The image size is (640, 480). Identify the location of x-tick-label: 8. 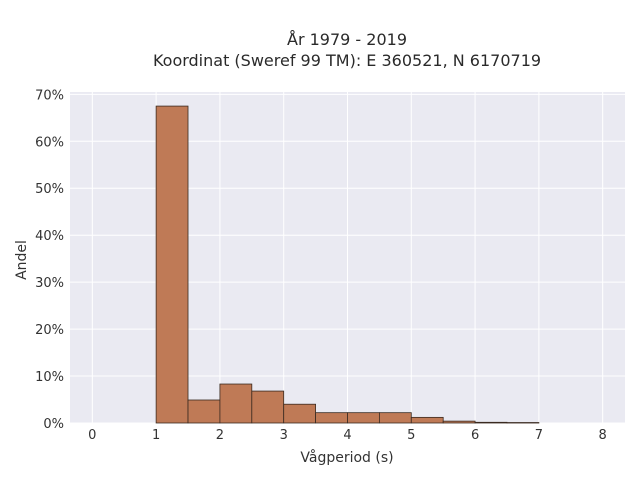
(603, 435).